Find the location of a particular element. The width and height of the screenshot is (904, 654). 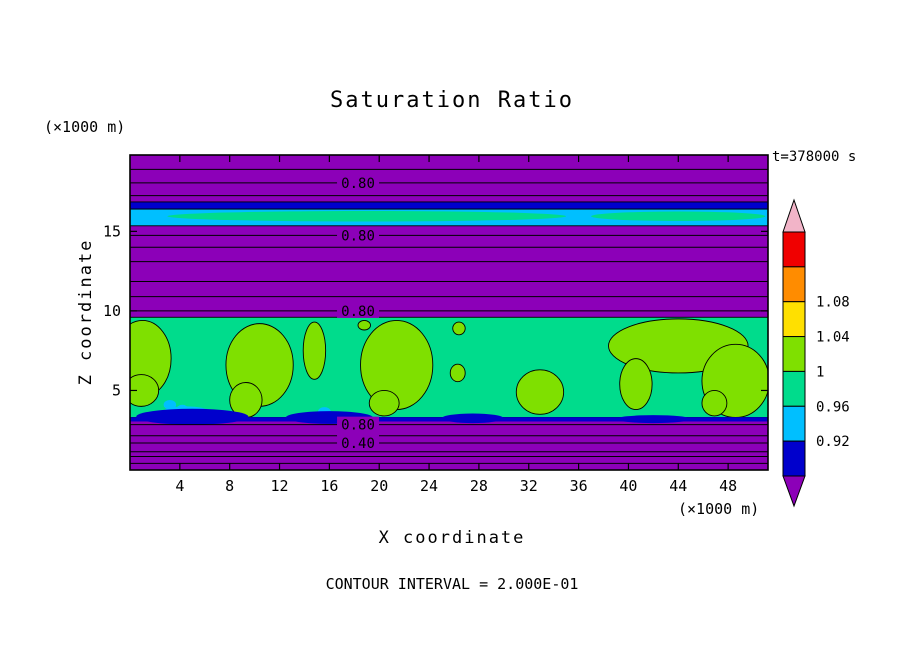

z-axis-unit-label: (×1000 m) is located at coordinates (85, 127).